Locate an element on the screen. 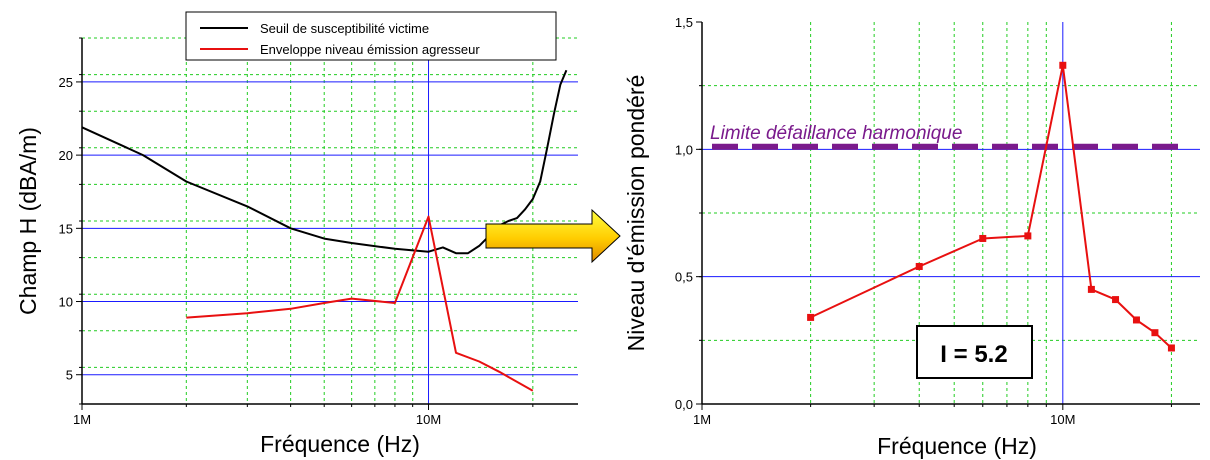 This screenshot has height=460, width=1210. annotation-label: I = 5.2 is located at coordinates (973, 354).